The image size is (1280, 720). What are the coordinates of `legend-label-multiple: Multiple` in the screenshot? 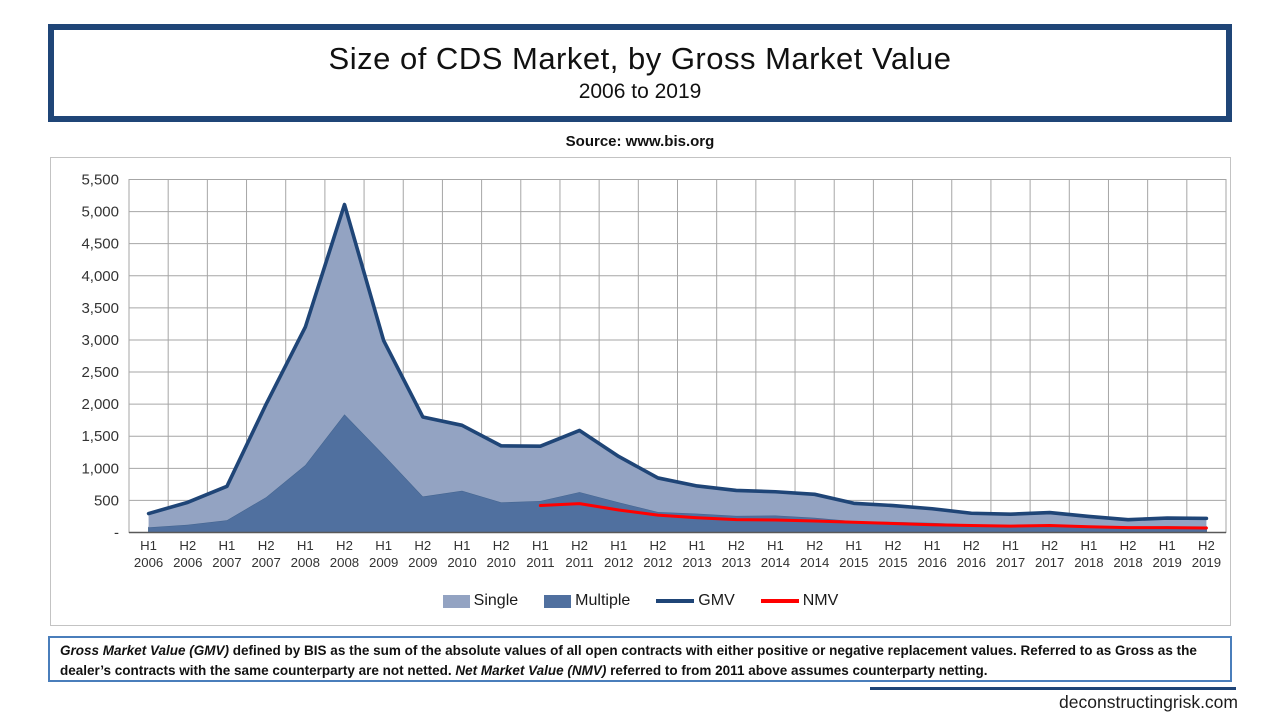 It's located at (603, 600).